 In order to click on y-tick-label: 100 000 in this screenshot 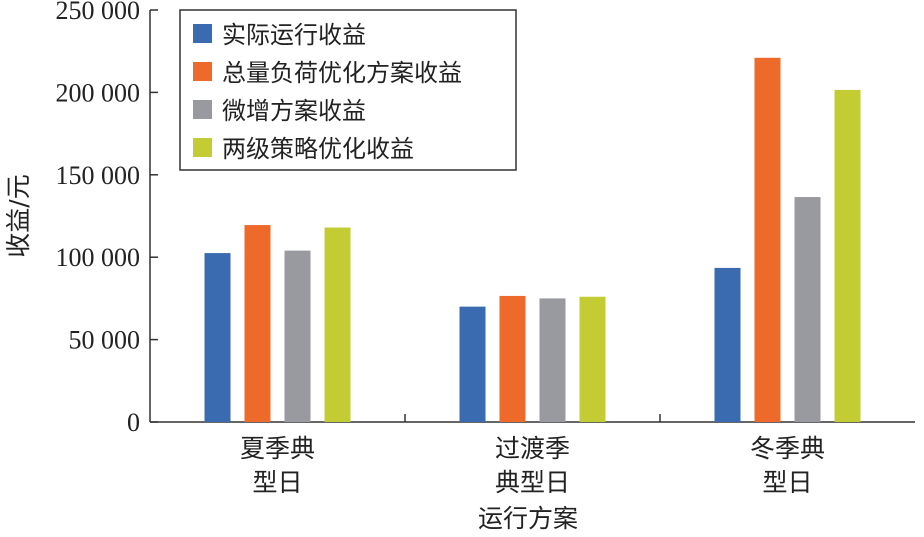, I will do `click(98, 257)`.